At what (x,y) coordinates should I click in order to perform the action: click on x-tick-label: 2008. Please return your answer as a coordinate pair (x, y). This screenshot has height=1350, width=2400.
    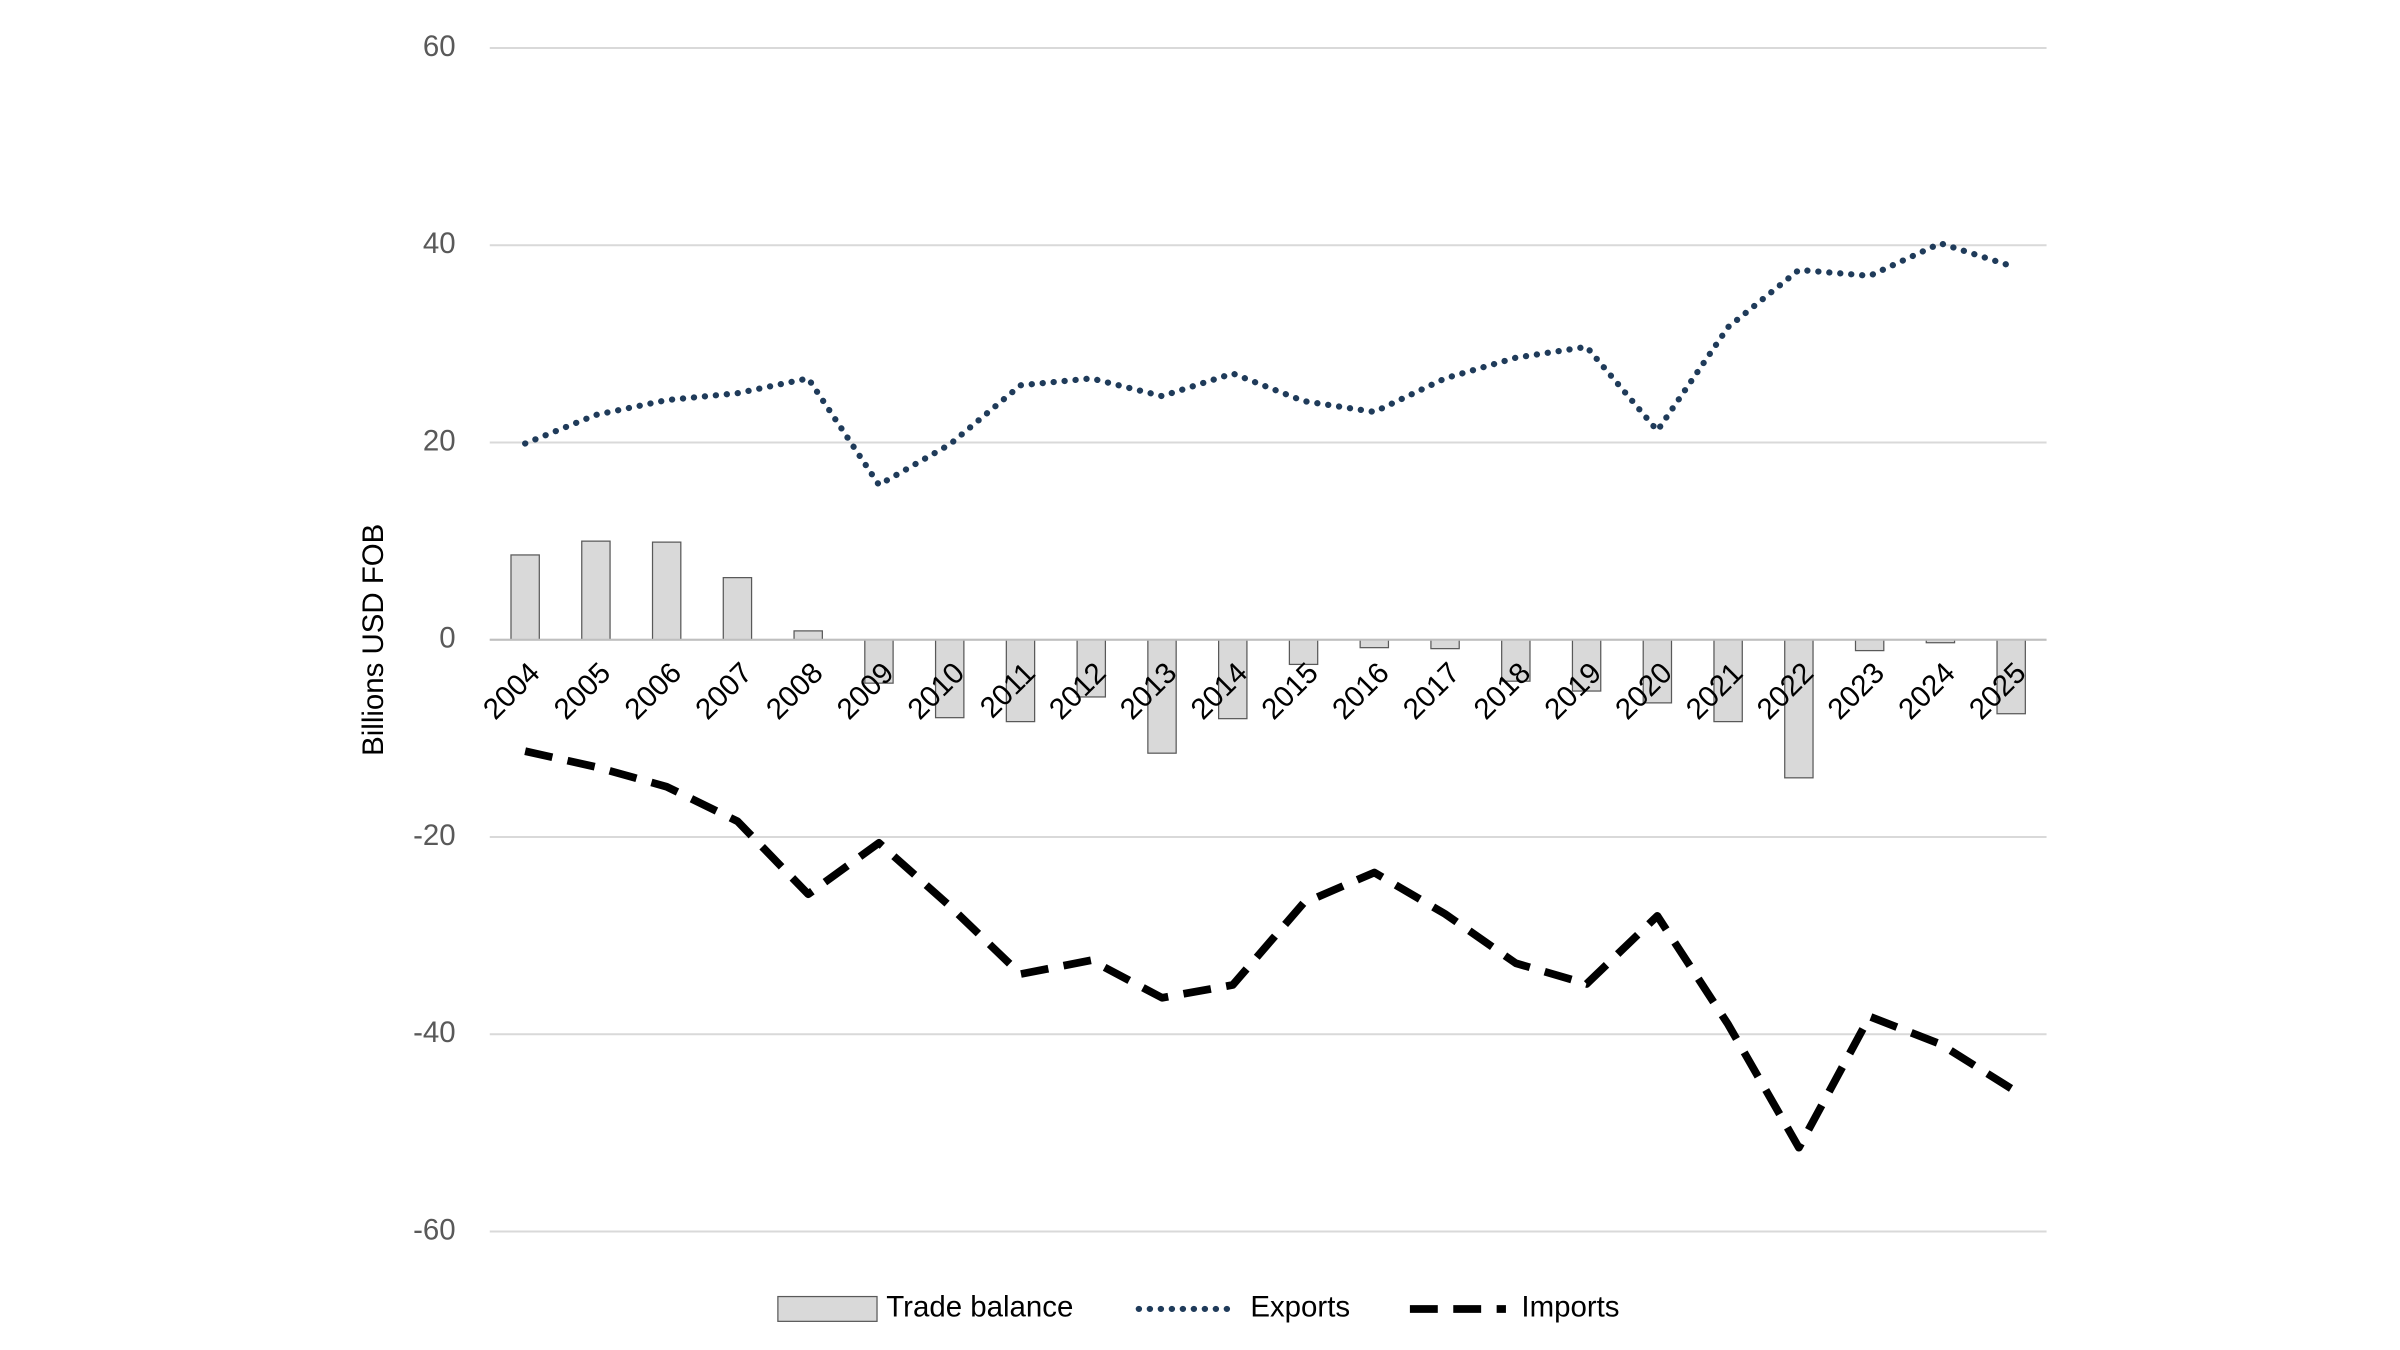
    Looking at the image, I should click on (795, 691).